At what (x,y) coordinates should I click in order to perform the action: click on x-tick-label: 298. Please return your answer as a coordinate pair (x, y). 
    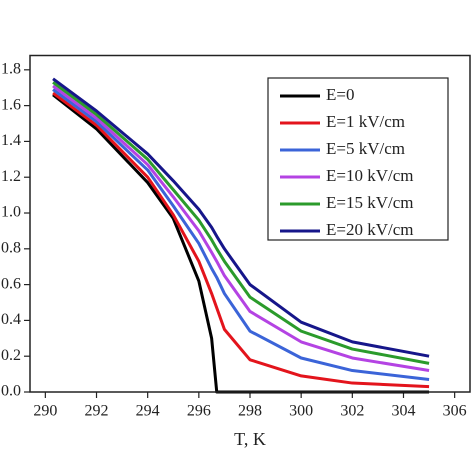
    Looking at the image, I should click on (250, 411).